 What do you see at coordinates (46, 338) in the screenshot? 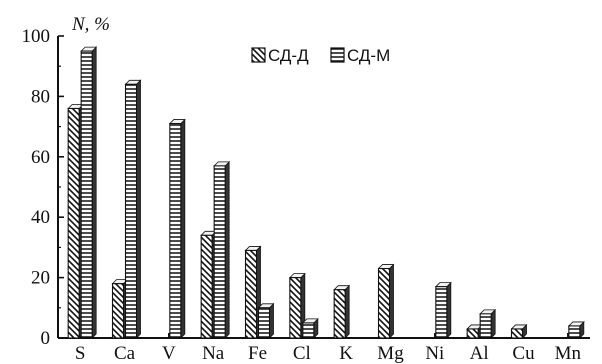
I see `y-tick-label: 0` at bounding box center [46, 338].